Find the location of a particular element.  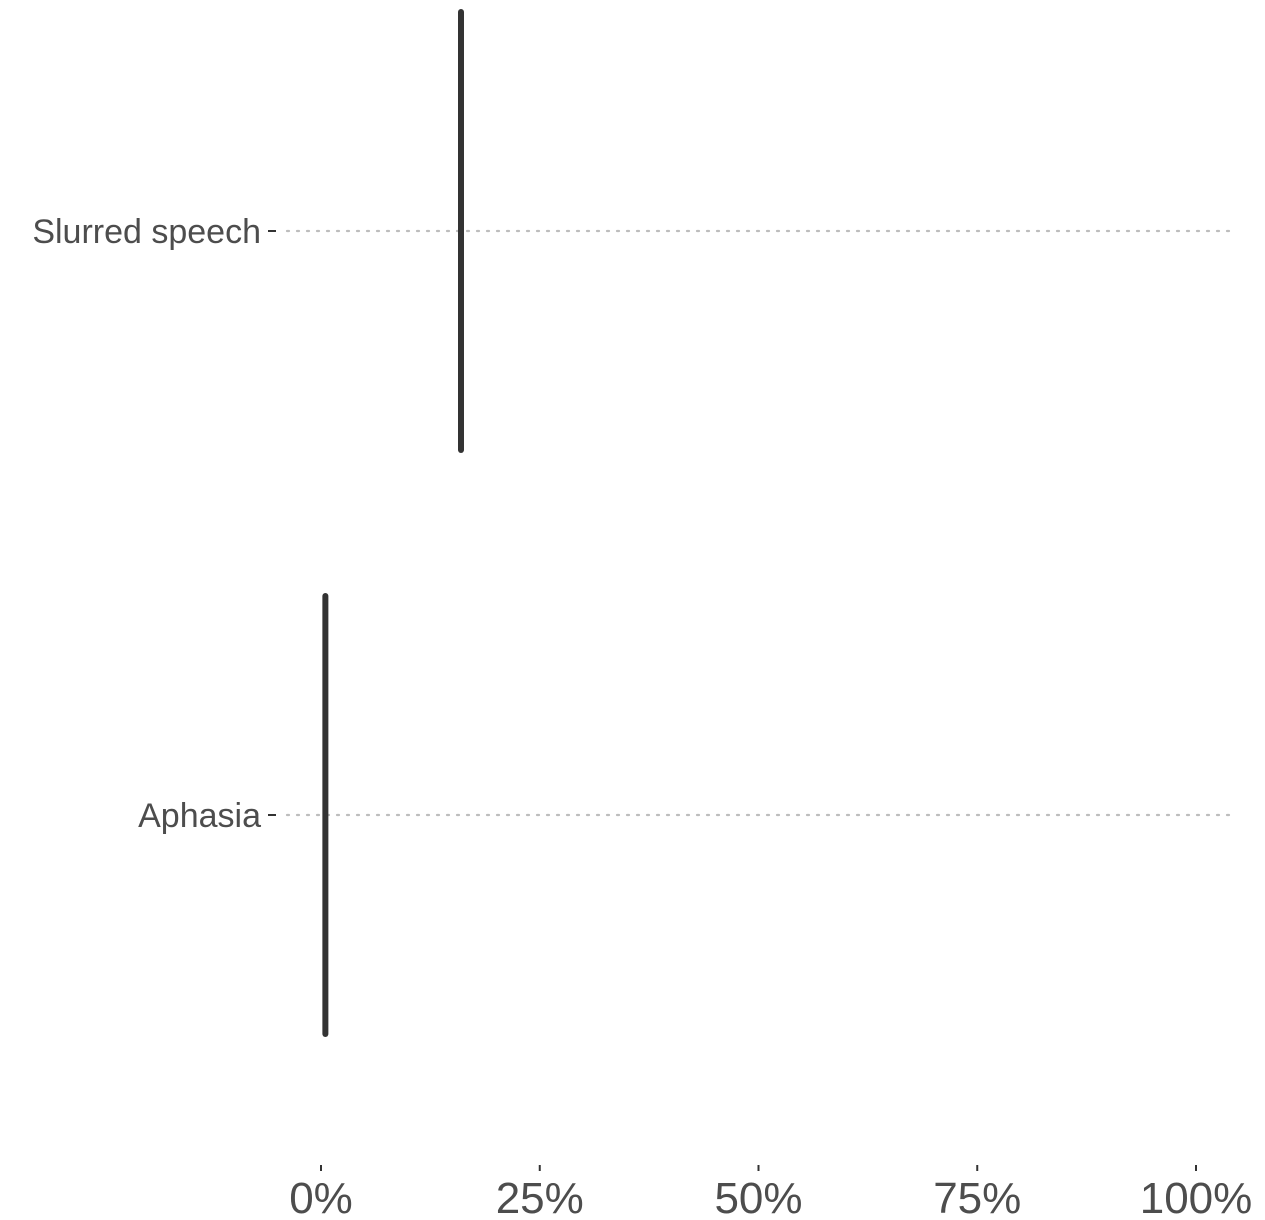

y-axis: Slurred speech Aphasia is located at coordinates (154, 524).